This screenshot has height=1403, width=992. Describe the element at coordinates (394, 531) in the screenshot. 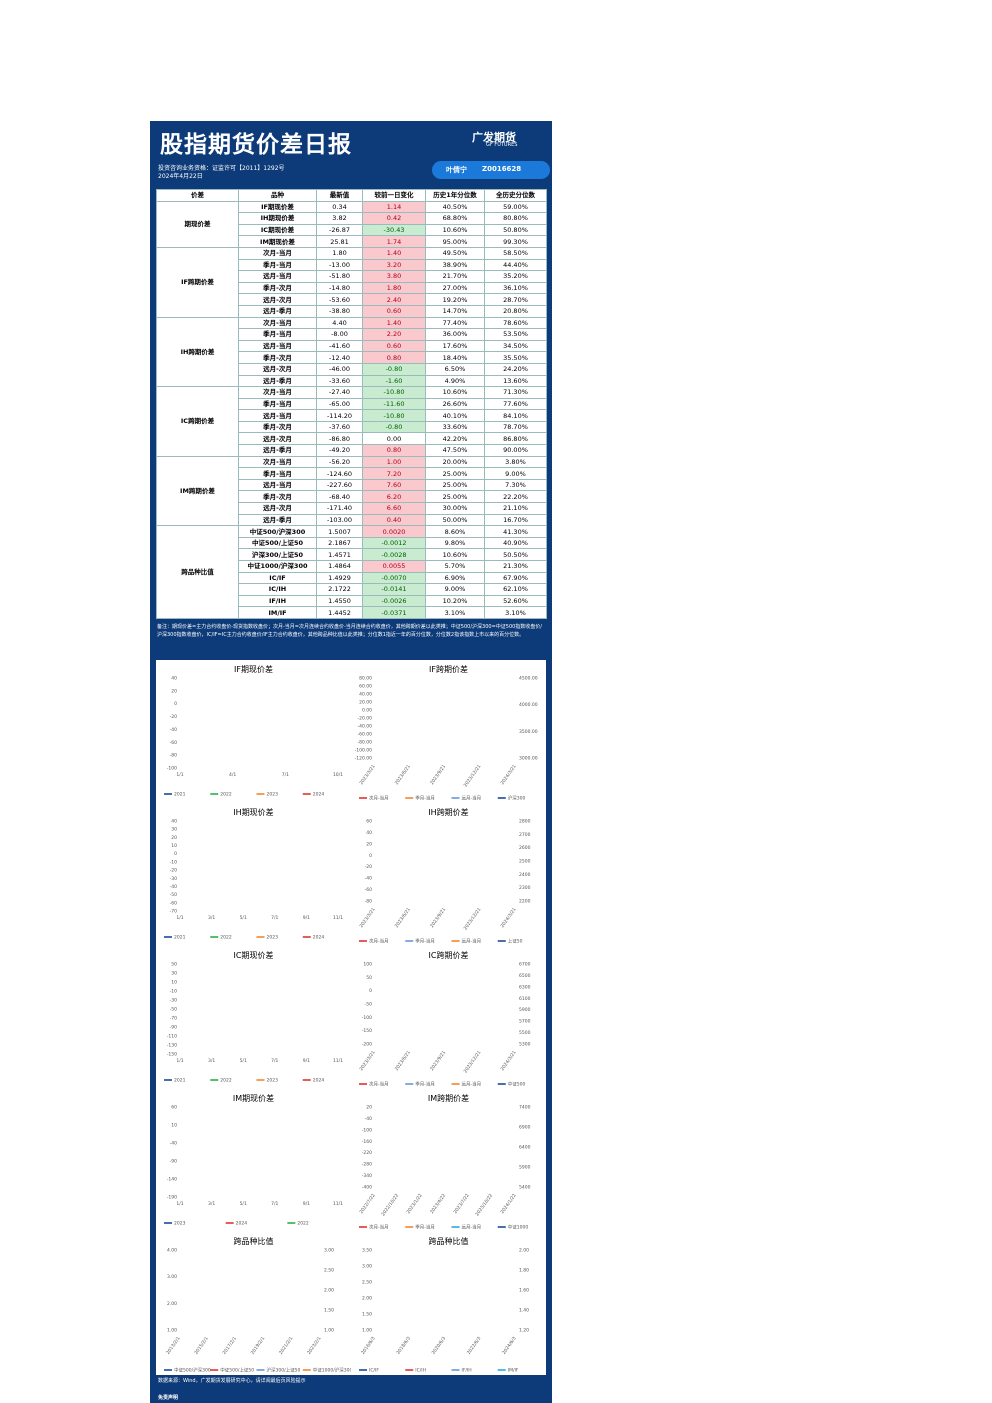

I see `table-cell: 0.0020` at that location.